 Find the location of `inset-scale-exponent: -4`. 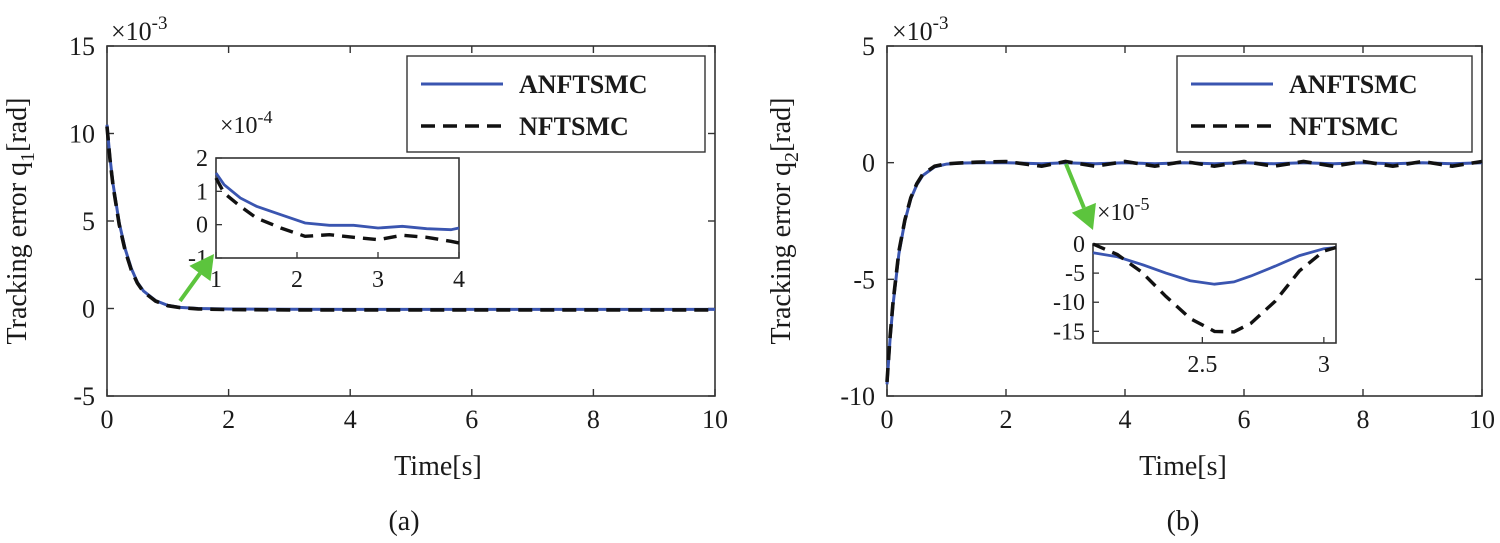

inset-scale-exponent: -4 is located at coordinates (265, 117).